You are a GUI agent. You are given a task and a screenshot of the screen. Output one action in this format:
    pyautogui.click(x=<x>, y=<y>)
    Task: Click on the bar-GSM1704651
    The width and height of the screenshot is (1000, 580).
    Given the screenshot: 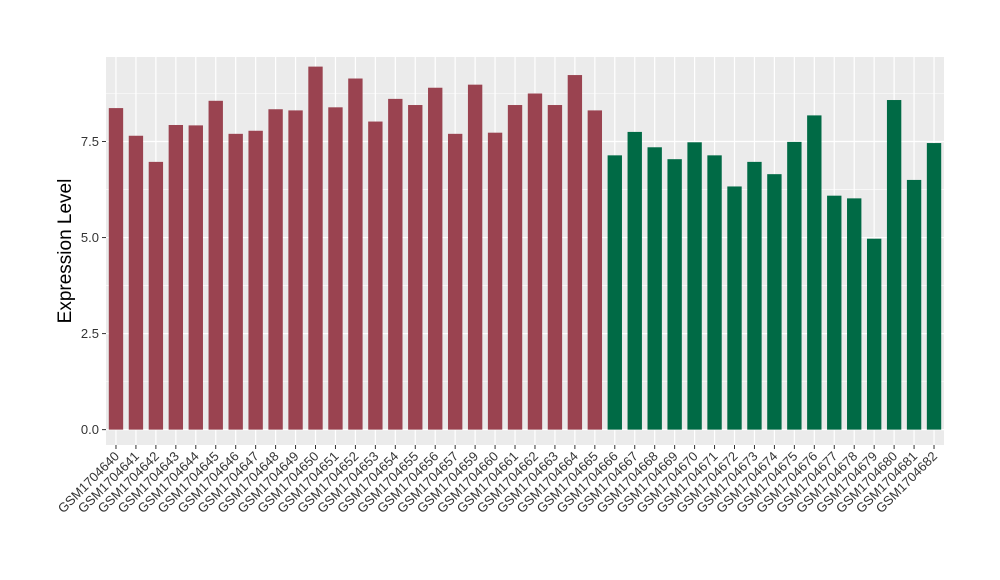 What is the action you would take?
    pyautogui.click(x=335, y=268)
    